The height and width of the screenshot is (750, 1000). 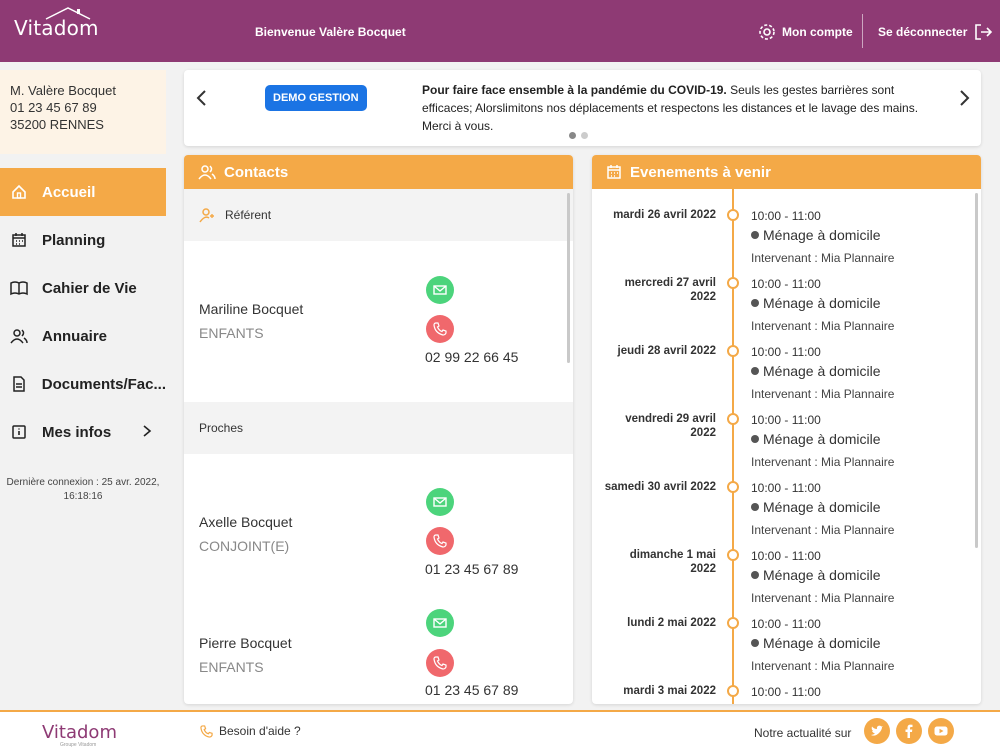 I want to click on footer-logo-subtitle: Groupe Vitadom, so click(x=78, y=745).